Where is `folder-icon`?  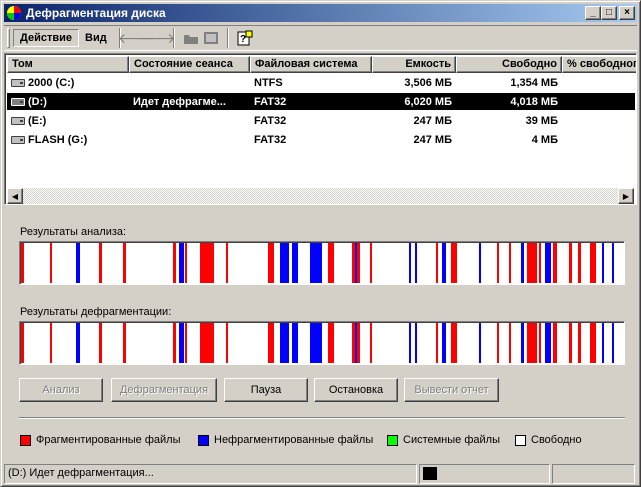 folder-icon is located at coordinates (191, 38).